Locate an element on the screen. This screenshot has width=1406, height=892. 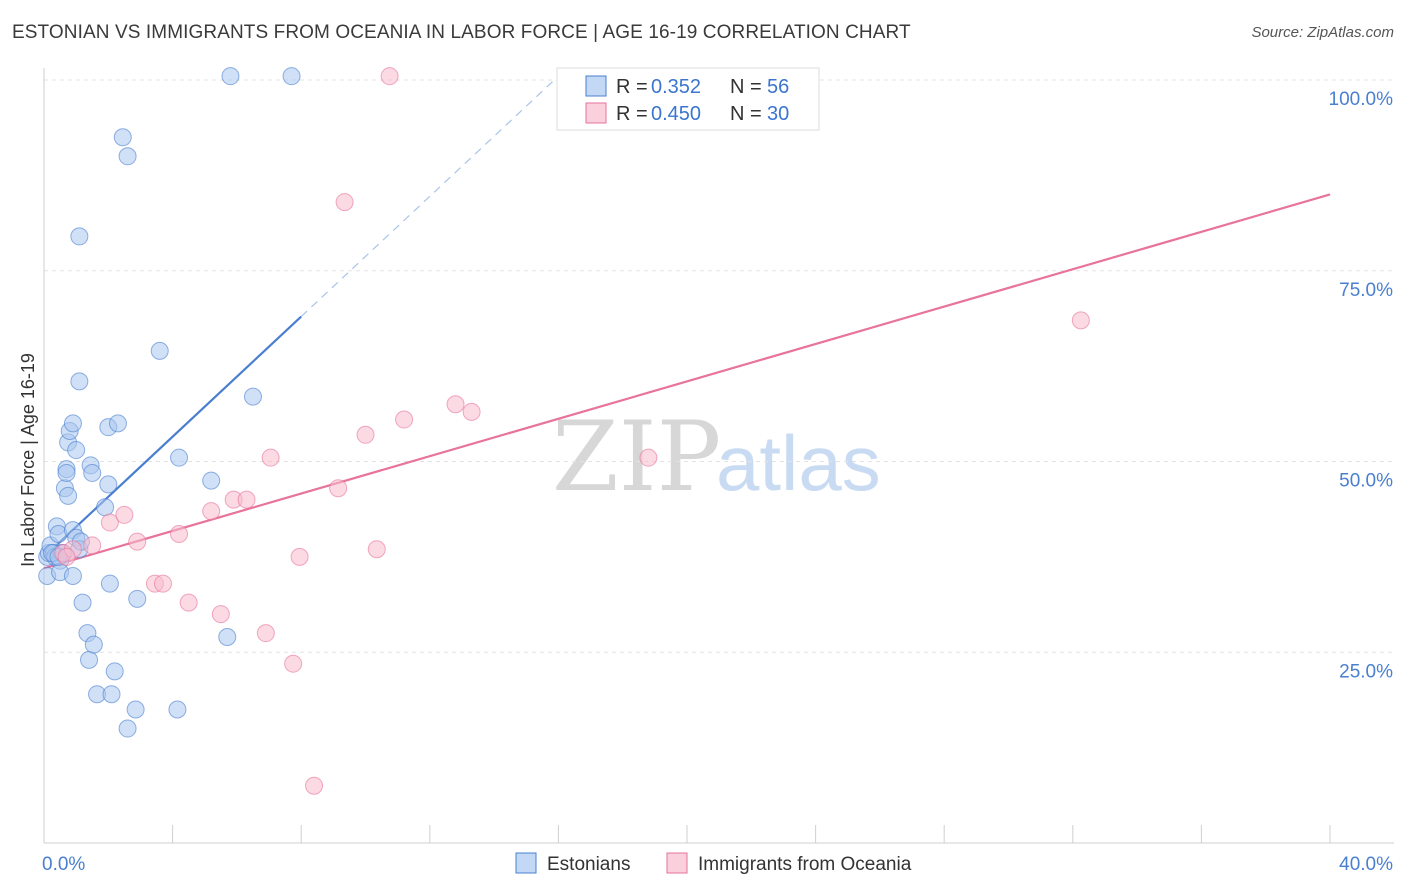
y-tick-label: 100.0% is located at coordinates (1361, 99).